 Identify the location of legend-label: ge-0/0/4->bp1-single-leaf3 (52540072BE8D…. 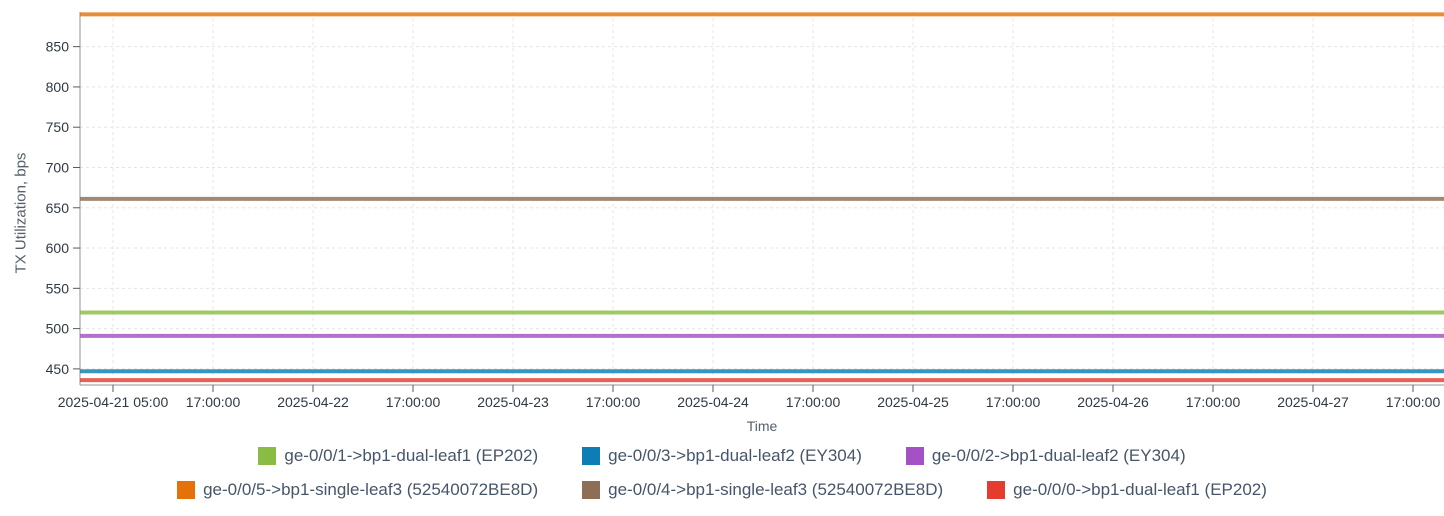
(776, 489).